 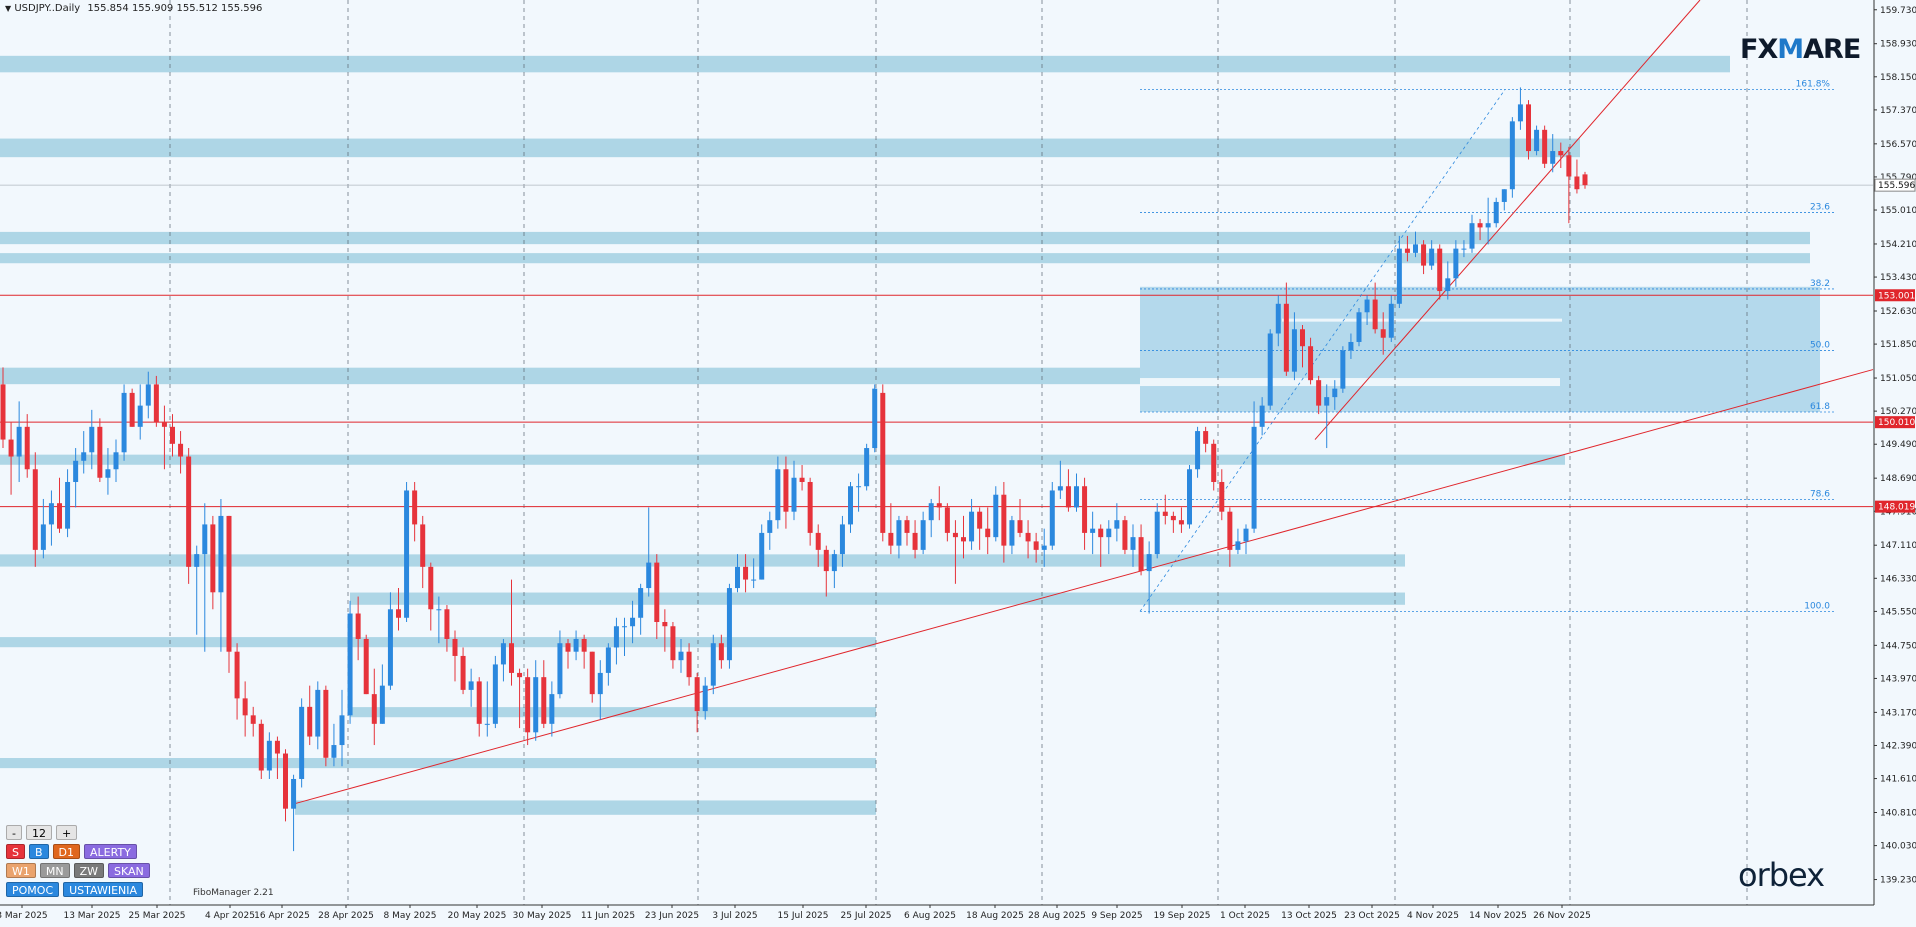 What do you see at coordinates (995, 916) in the screenshot?
I see `x-tick-label: 18 Aug 2025` at bounding box center [995, 916].